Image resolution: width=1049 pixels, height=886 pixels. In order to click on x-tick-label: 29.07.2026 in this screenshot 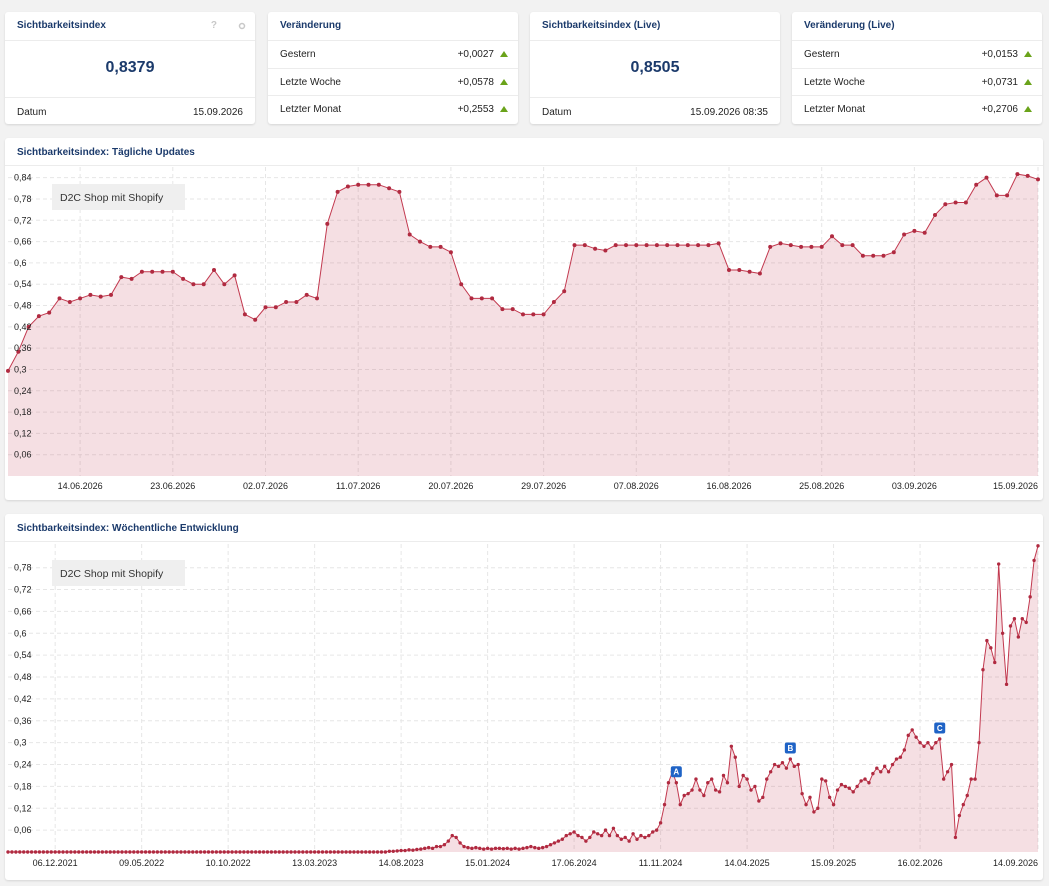, I will do `click(543, 486)`.